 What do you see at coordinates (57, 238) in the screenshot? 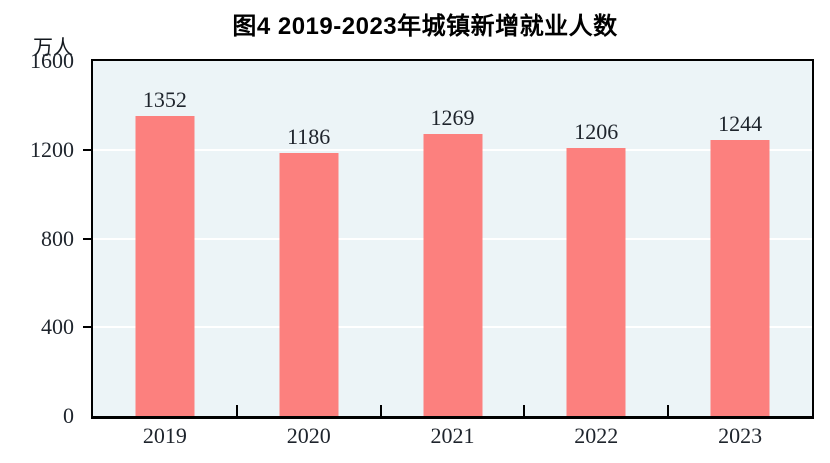
I see `y-tick-label: 800` at bounding box center [57, 238].